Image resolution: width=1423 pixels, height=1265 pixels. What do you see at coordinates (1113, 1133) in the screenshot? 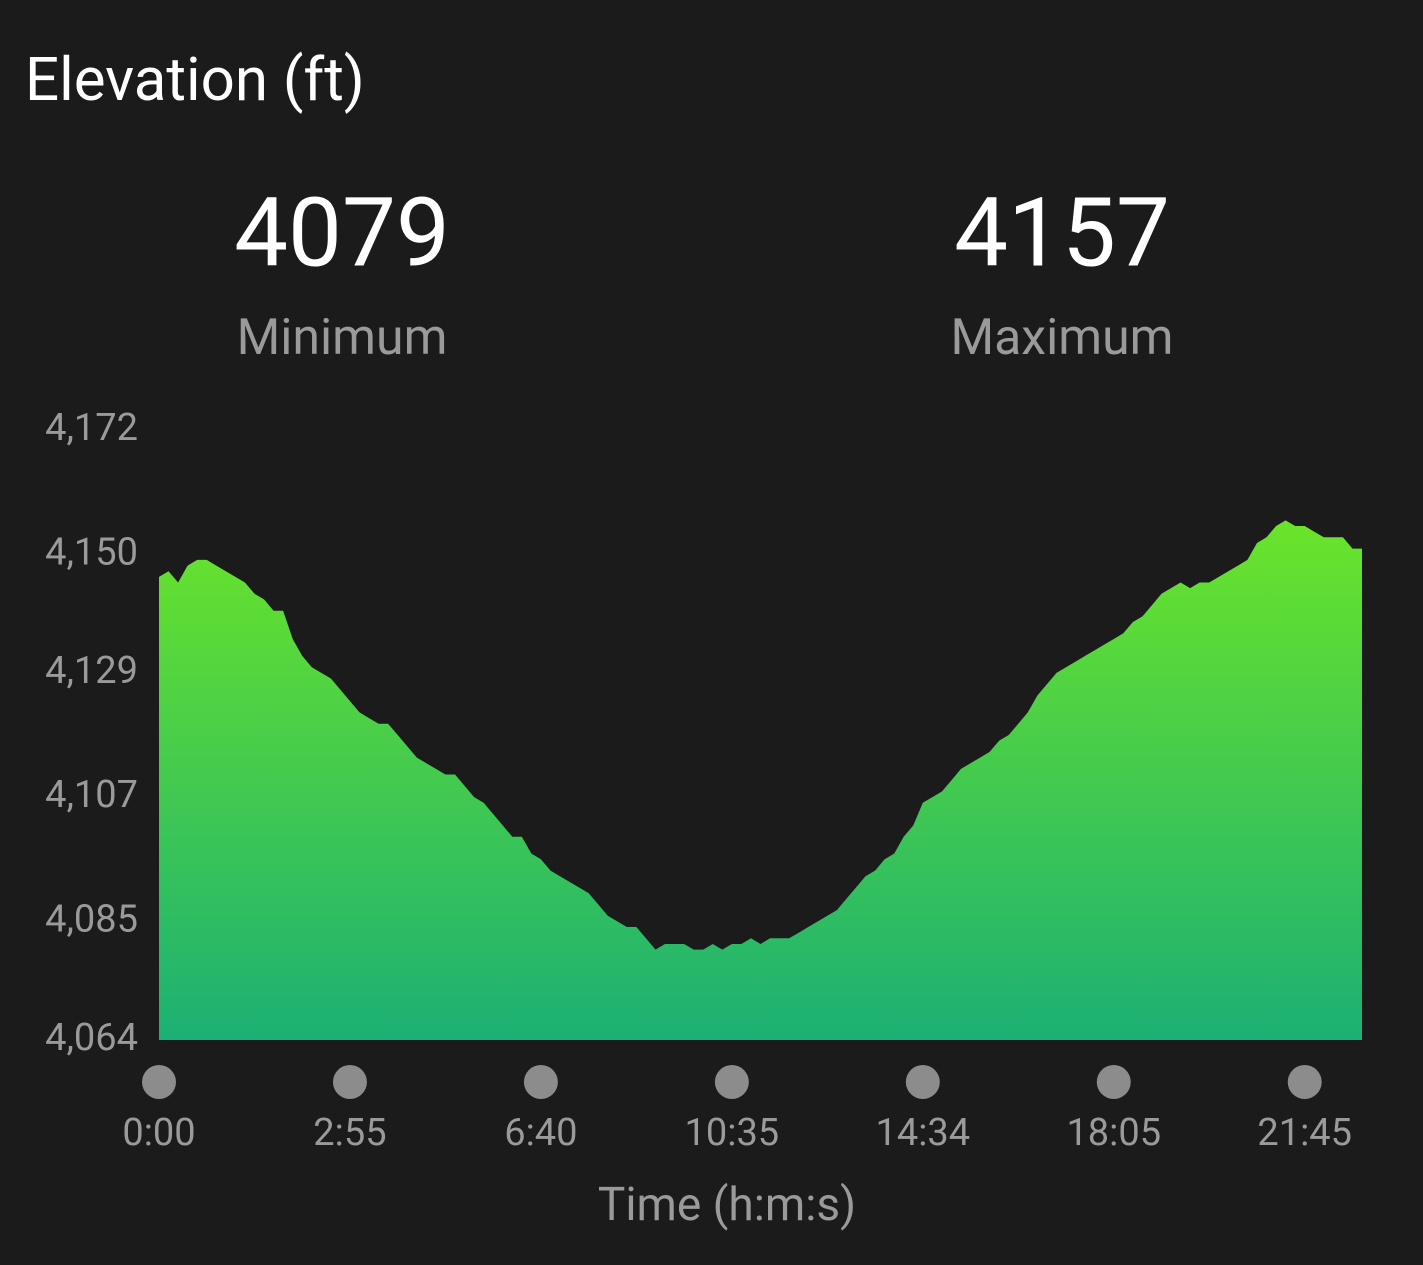
I see `x-tick-label: 18:05` at bounding box center [1113, 1133].